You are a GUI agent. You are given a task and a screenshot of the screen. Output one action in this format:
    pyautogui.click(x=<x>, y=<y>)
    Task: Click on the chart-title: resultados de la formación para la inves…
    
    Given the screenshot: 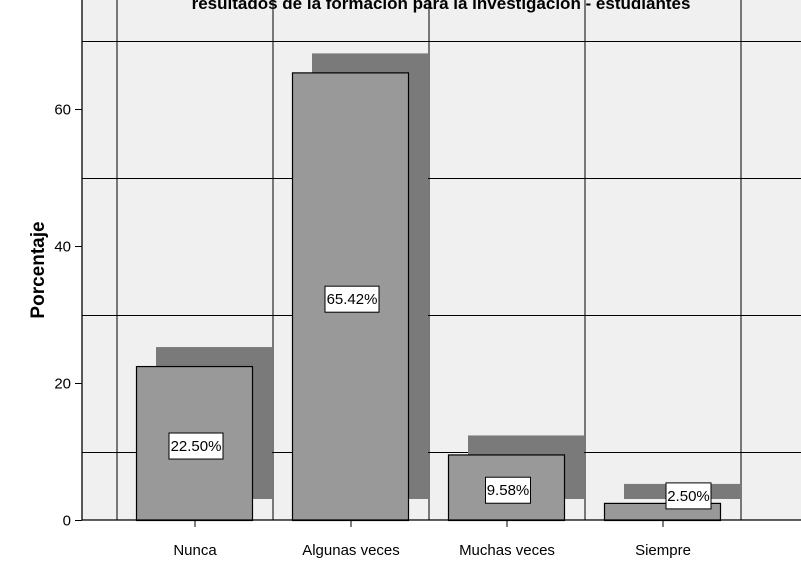 What is the action you would take?
    pyautogui.click(x=441, y=6)
    